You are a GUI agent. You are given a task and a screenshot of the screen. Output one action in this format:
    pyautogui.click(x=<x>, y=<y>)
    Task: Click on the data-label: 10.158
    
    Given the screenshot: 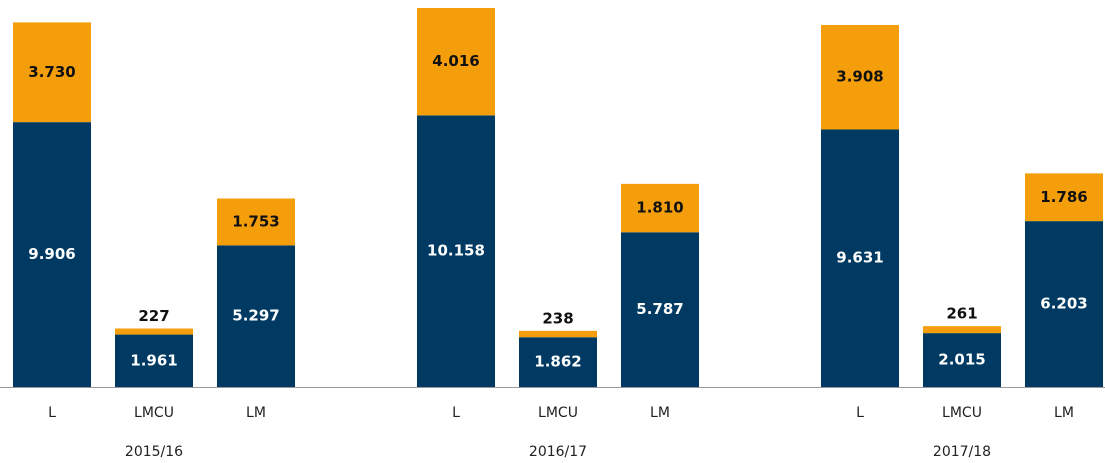 What is the action you would take?
    pyautogui.click(x=456, y=251)
    